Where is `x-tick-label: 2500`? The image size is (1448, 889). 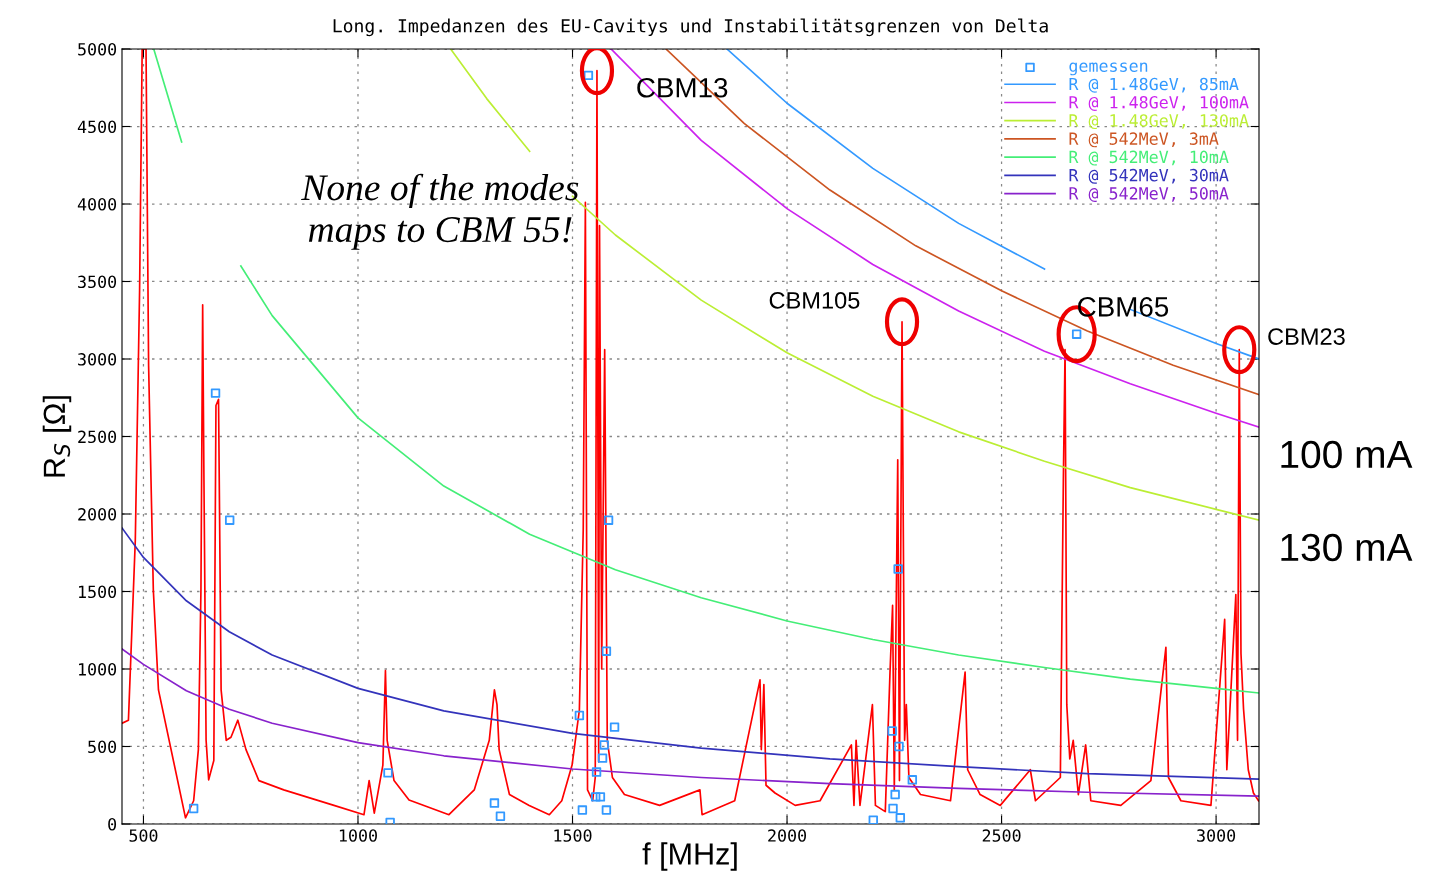
x-tick-label: 2500 is located at coordinates (1001, 835).